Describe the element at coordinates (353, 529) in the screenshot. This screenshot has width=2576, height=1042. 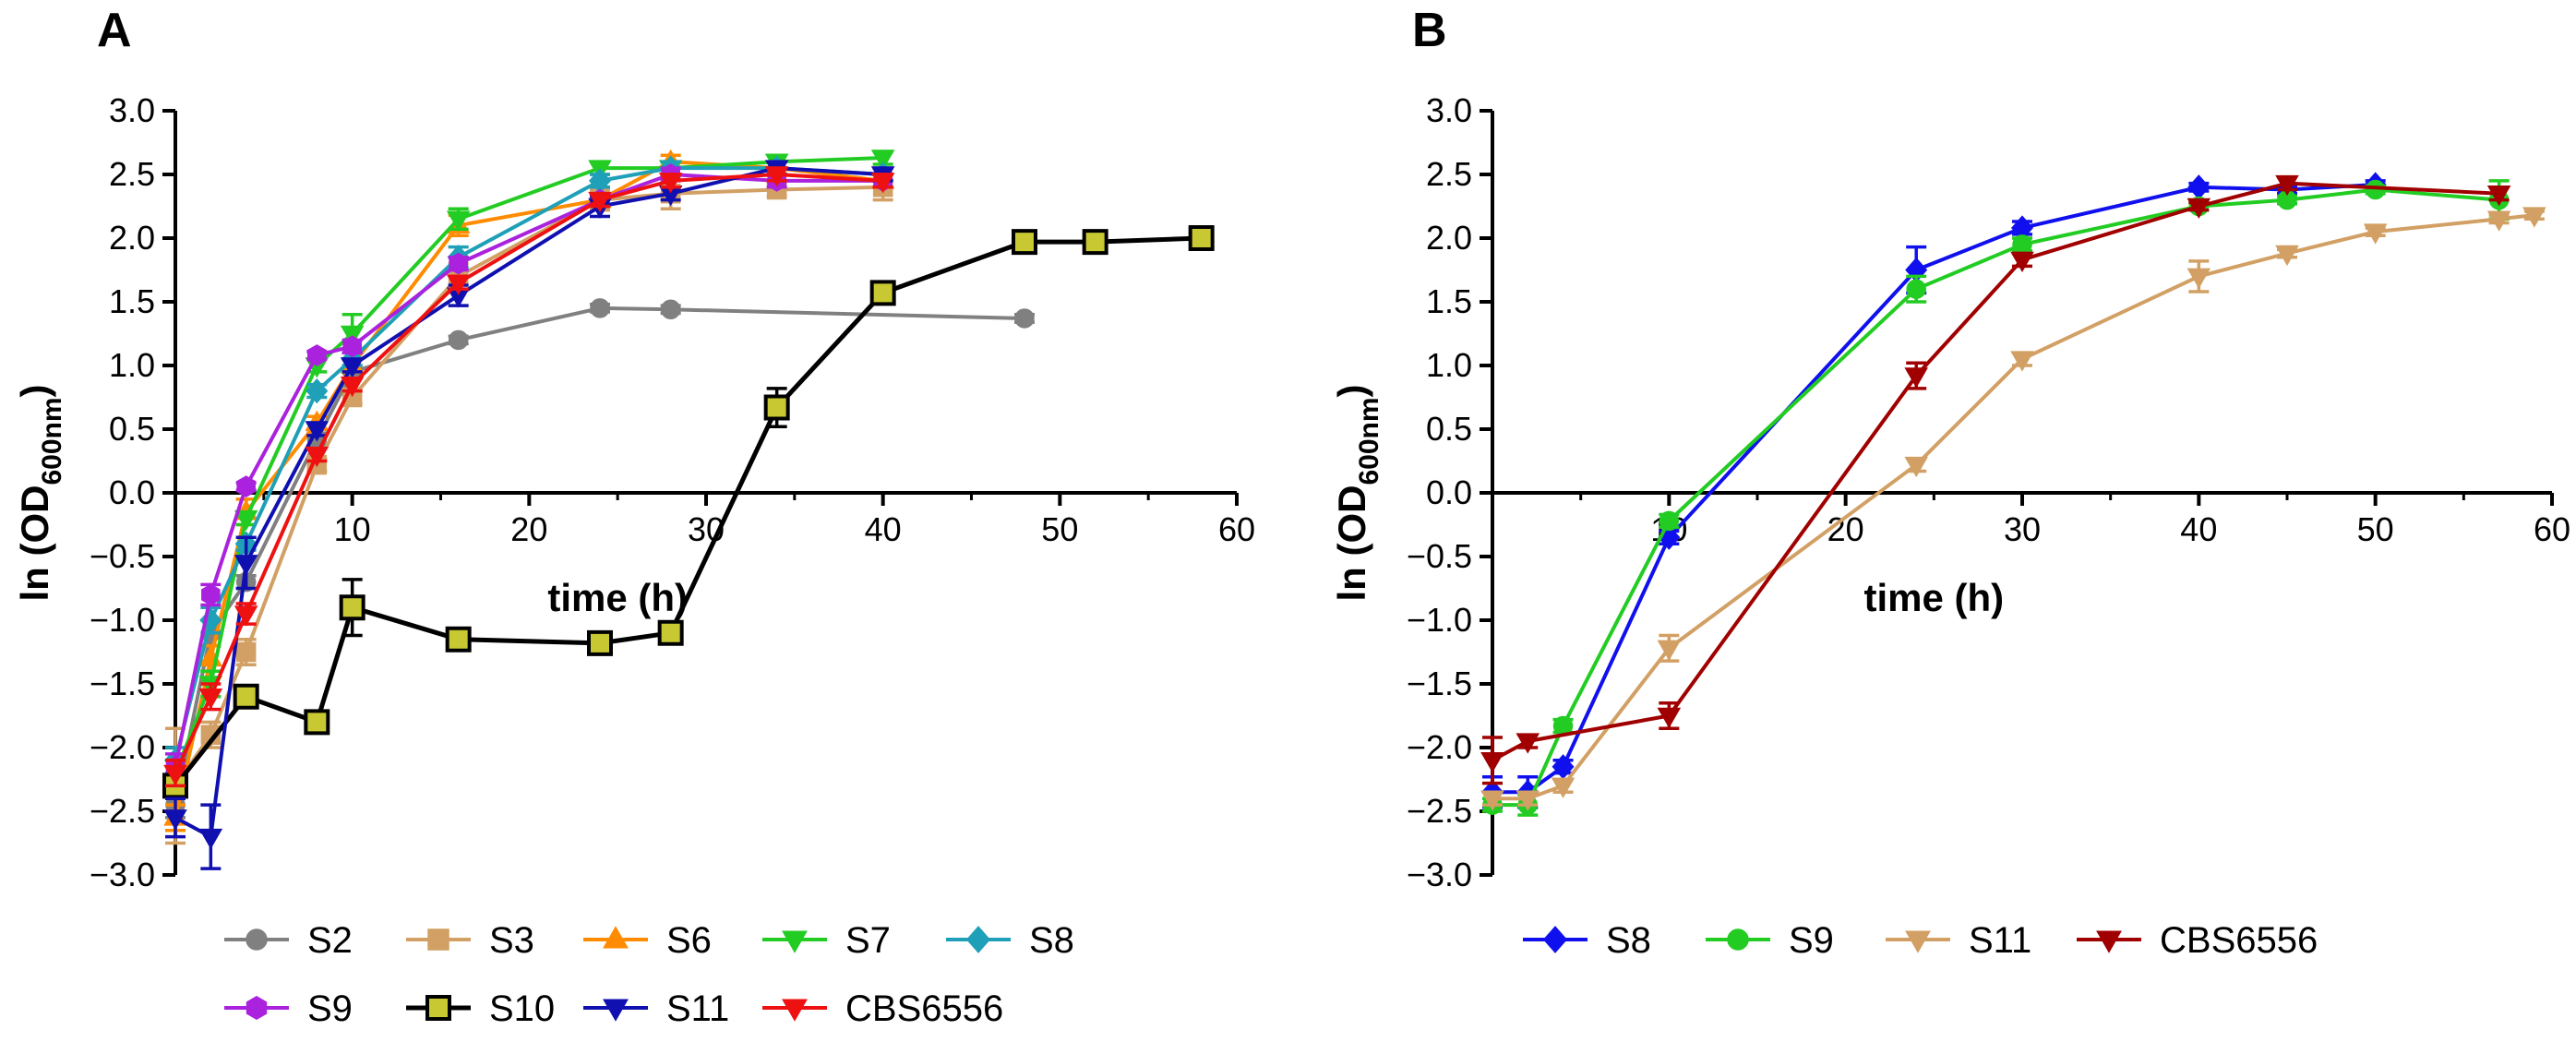
I see `x-tick-label: 10` at that location.